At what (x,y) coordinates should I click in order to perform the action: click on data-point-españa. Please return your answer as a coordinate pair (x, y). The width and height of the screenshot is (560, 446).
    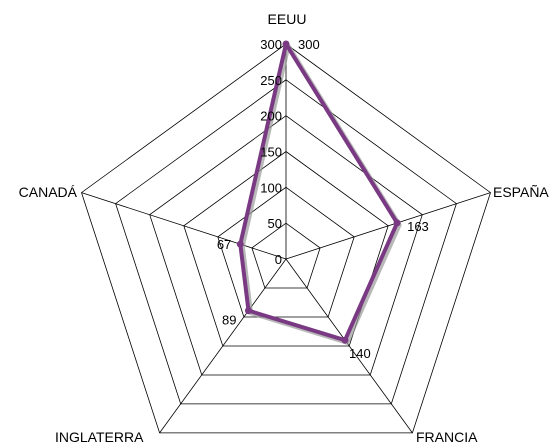
    Looking at the image, I should click on (397, 223).